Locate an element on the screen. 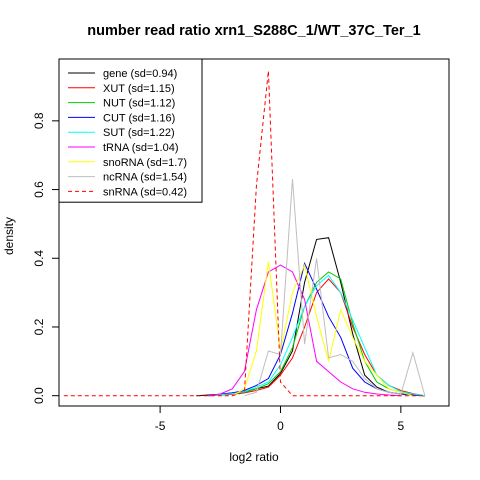  legend-label: tRNA (sd=1.04) is located at coordinates (141, 148).